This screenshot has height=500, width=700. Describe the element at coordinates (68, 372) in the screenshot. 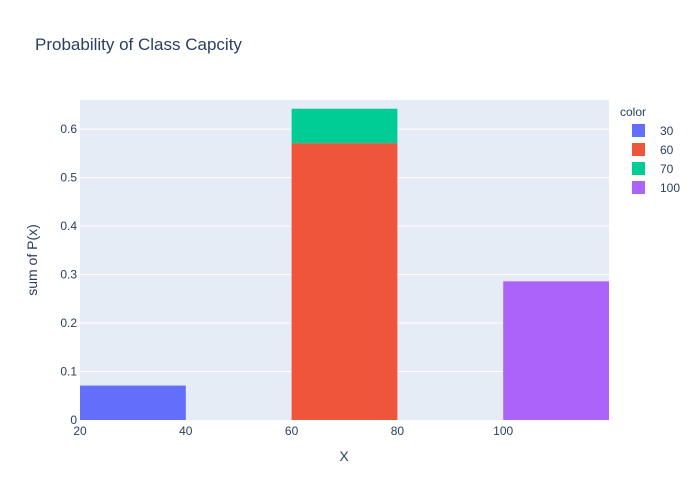

I see `y-tick-label: 0.1` at that location.